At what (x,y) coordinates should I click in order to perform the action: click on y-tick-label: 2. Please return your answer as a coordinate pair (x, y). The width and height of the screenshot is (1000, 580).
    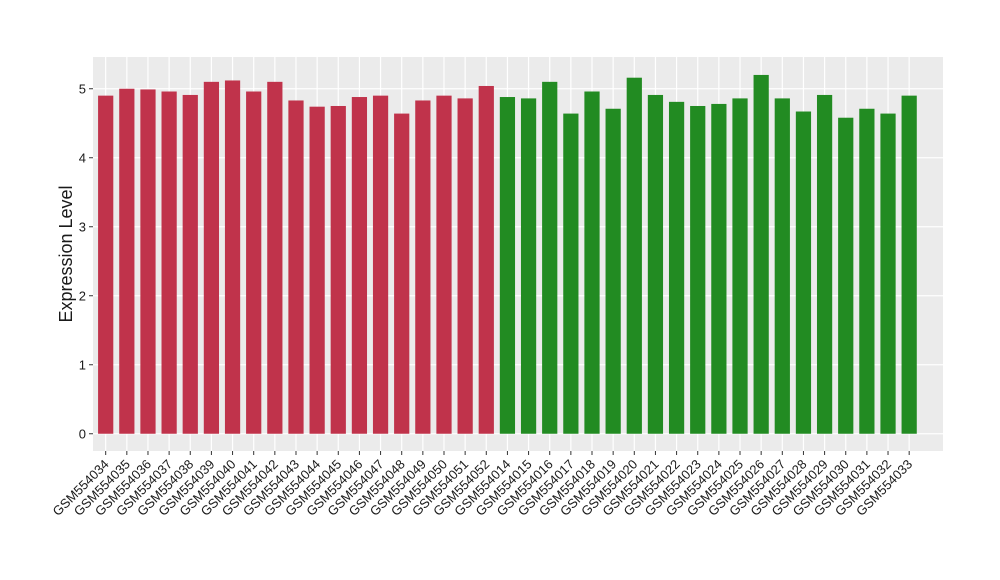
    Looking at the image, I should click on (82, 296).